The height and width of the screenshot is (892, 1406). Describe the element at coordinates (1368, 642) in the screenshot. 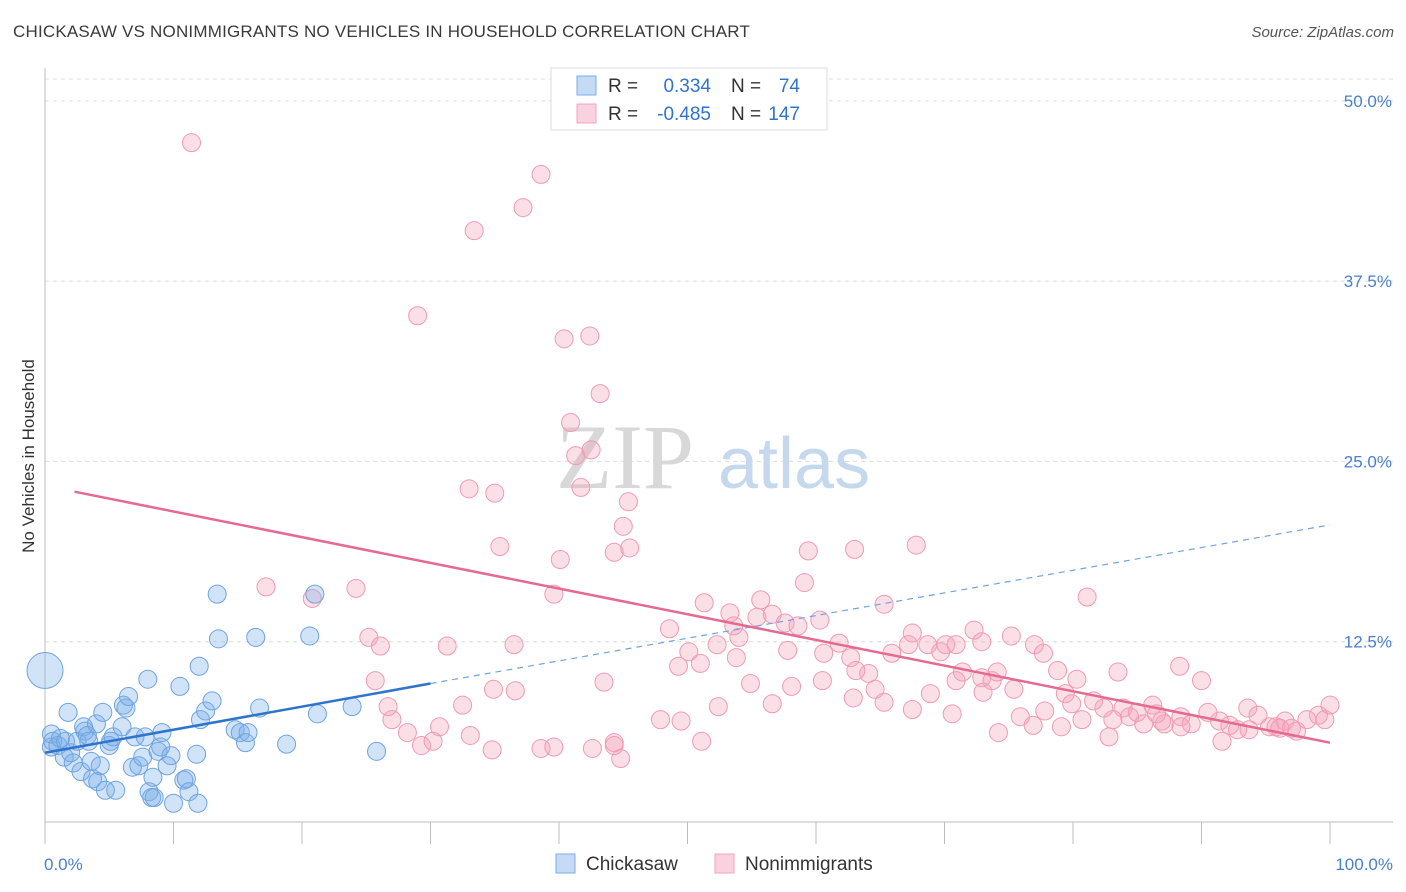

I see `y-tick-label: 12.5%` at that location.